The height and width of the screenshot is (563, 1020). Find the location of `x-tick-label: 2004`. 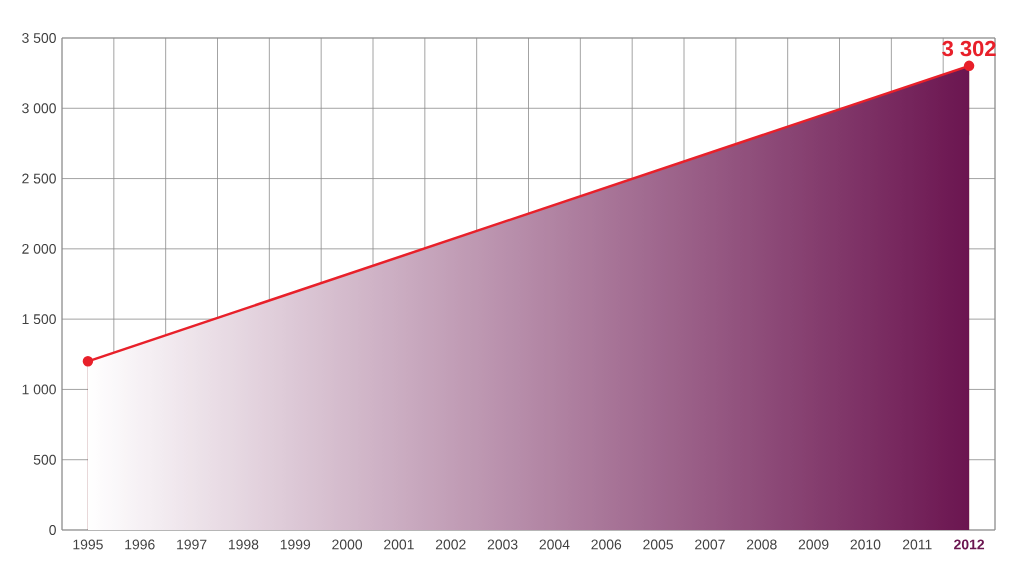

x-tick-label: 2004 is located at coordinates (554, 544).